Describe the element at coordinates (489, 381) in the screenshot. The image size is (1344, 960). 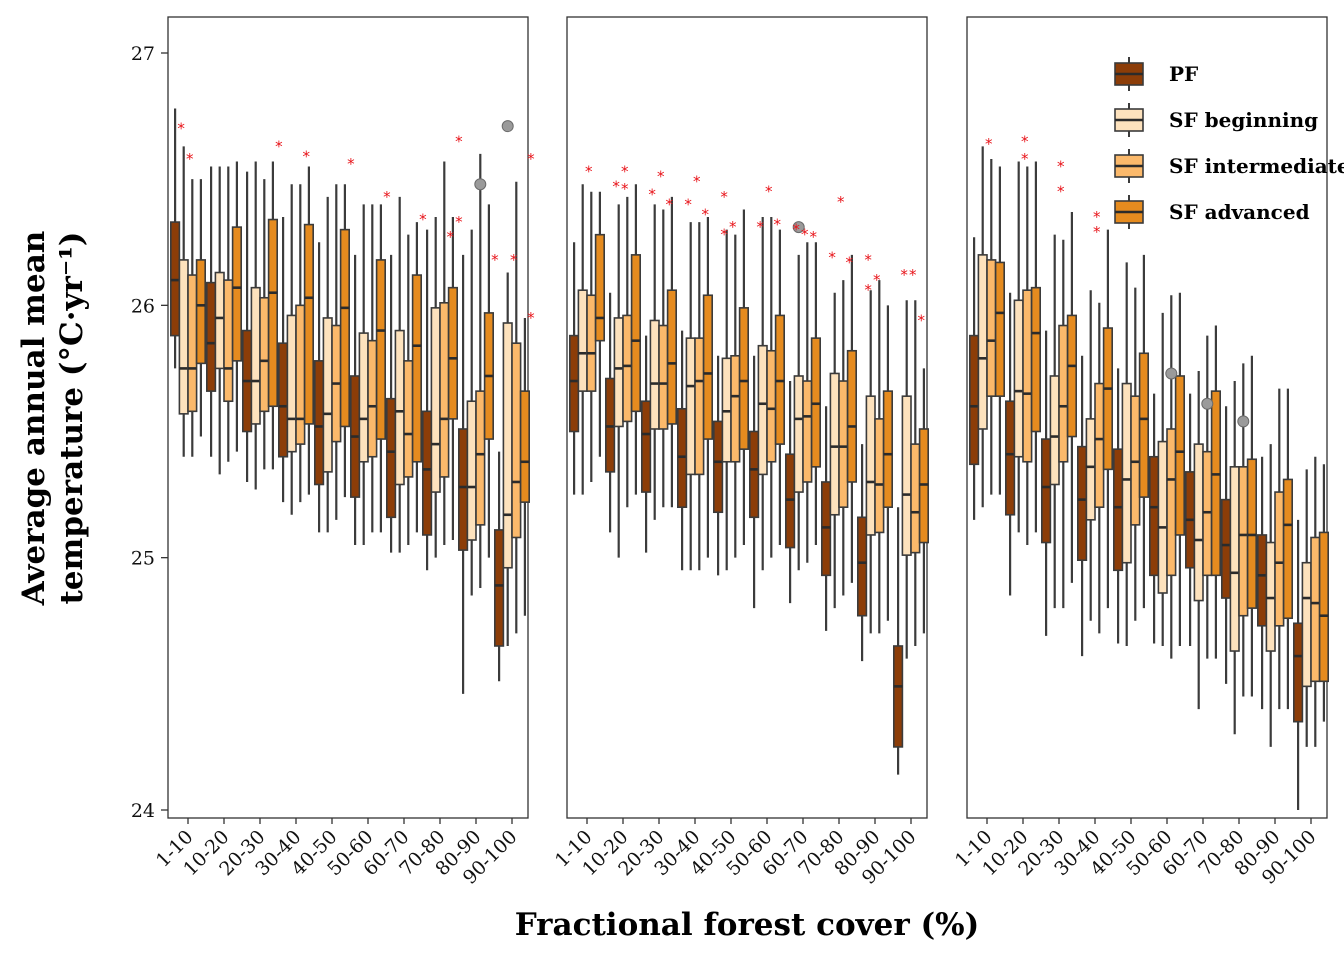
I see `box-80-90-sf-advanced` at that location.